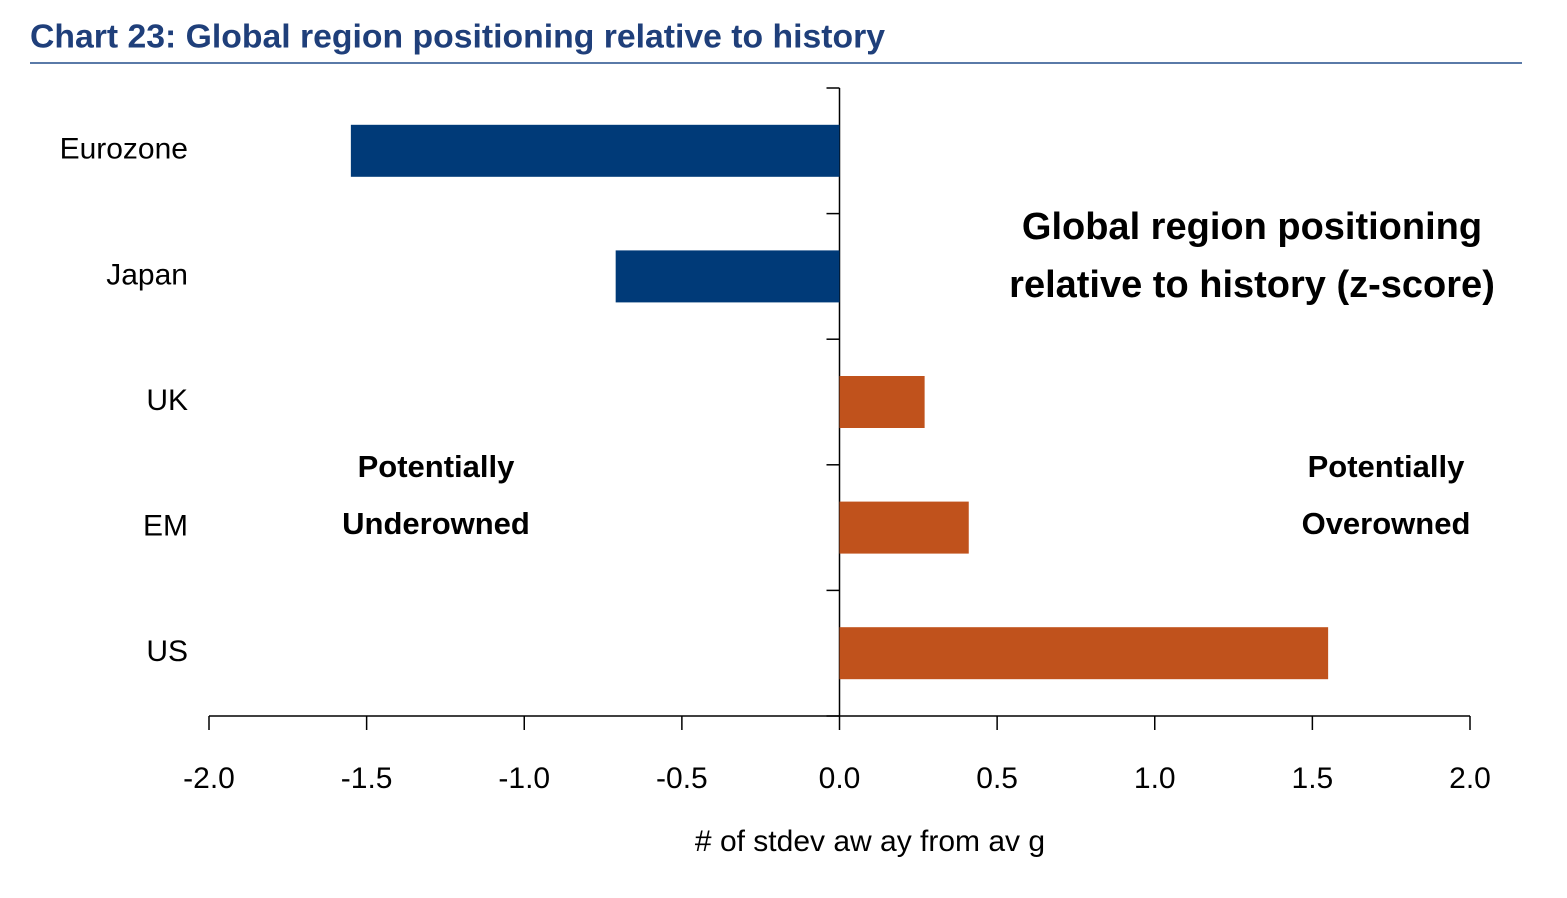 The width and height of the screenshot is (1567, 898). What do you see at coordinates (147, 274) in the screenshot?
I see `y-tick-label: Japan` at bounding box center [147, 274].